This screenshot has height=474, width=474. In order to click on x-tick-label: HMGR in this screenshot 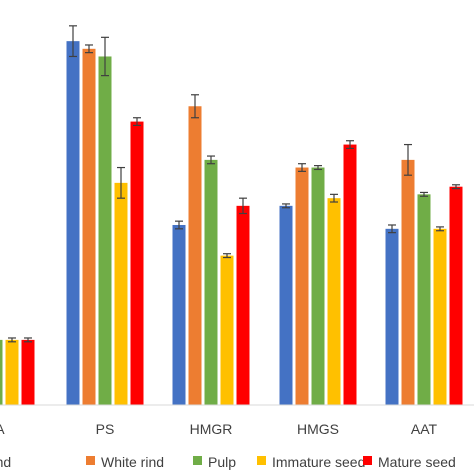, I will do `click(211, 429)`.